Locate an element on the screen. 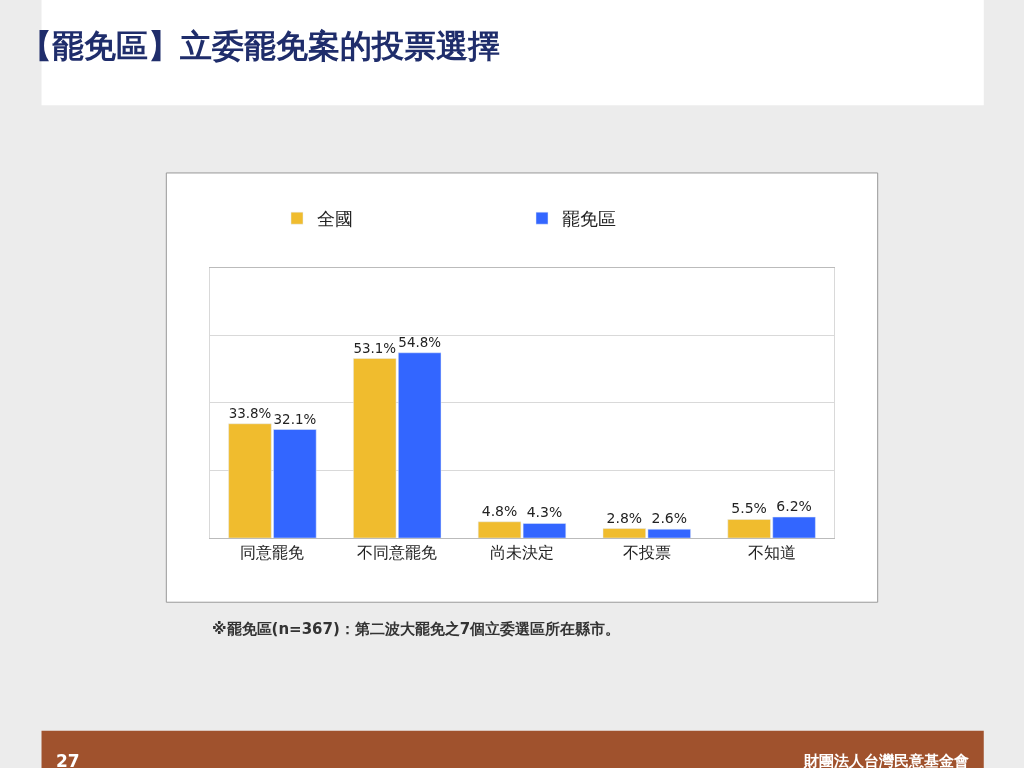 This screenshot has height=768, width=1024. text: 27 is located at coordinates (68, 759).